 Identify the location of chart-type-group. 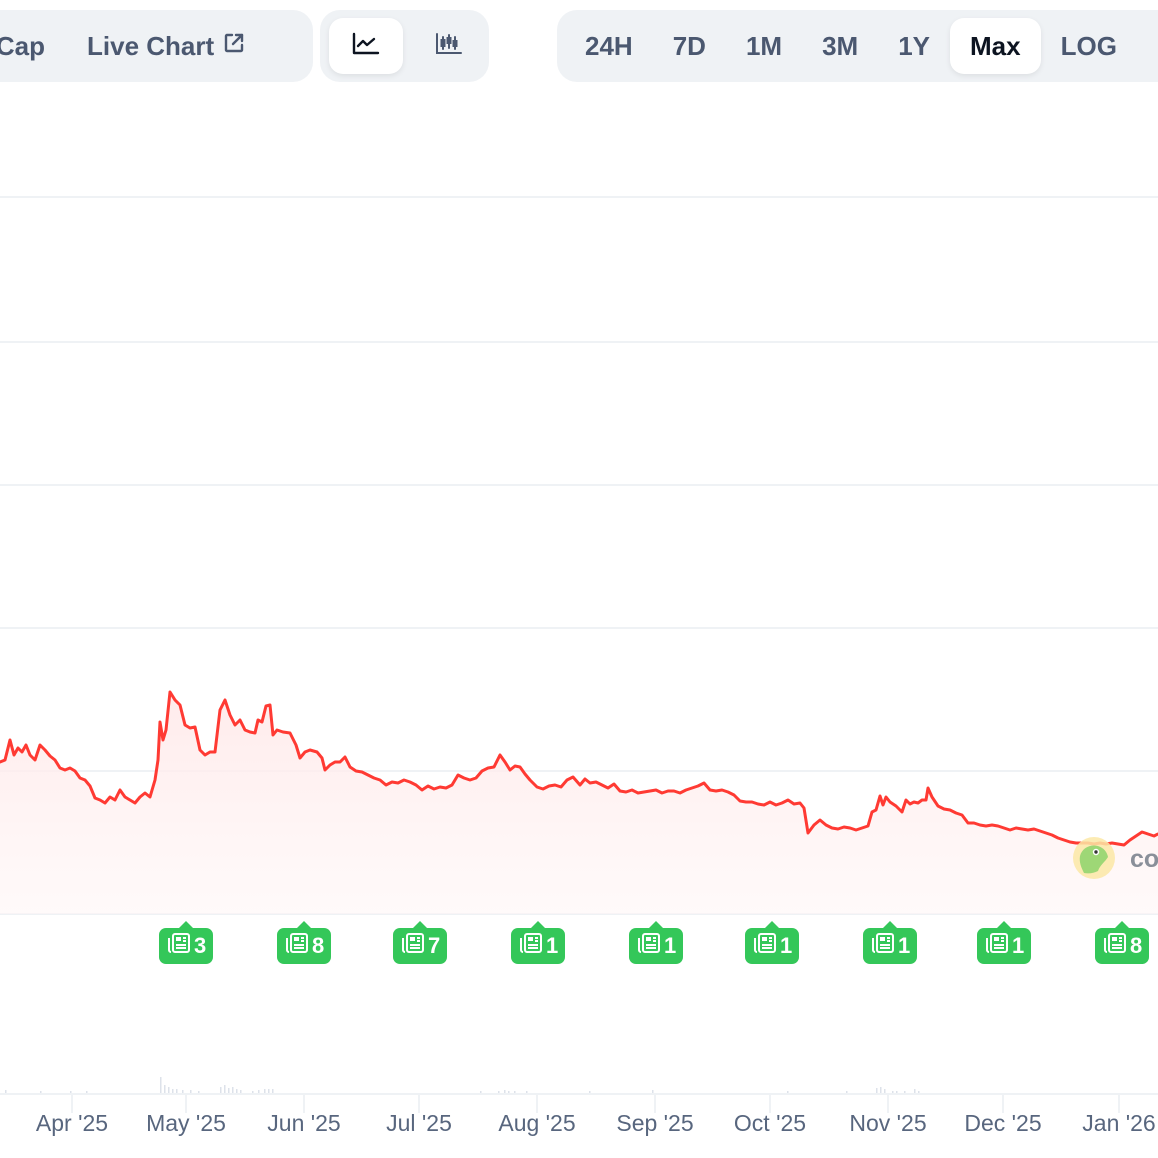
(404, 46).